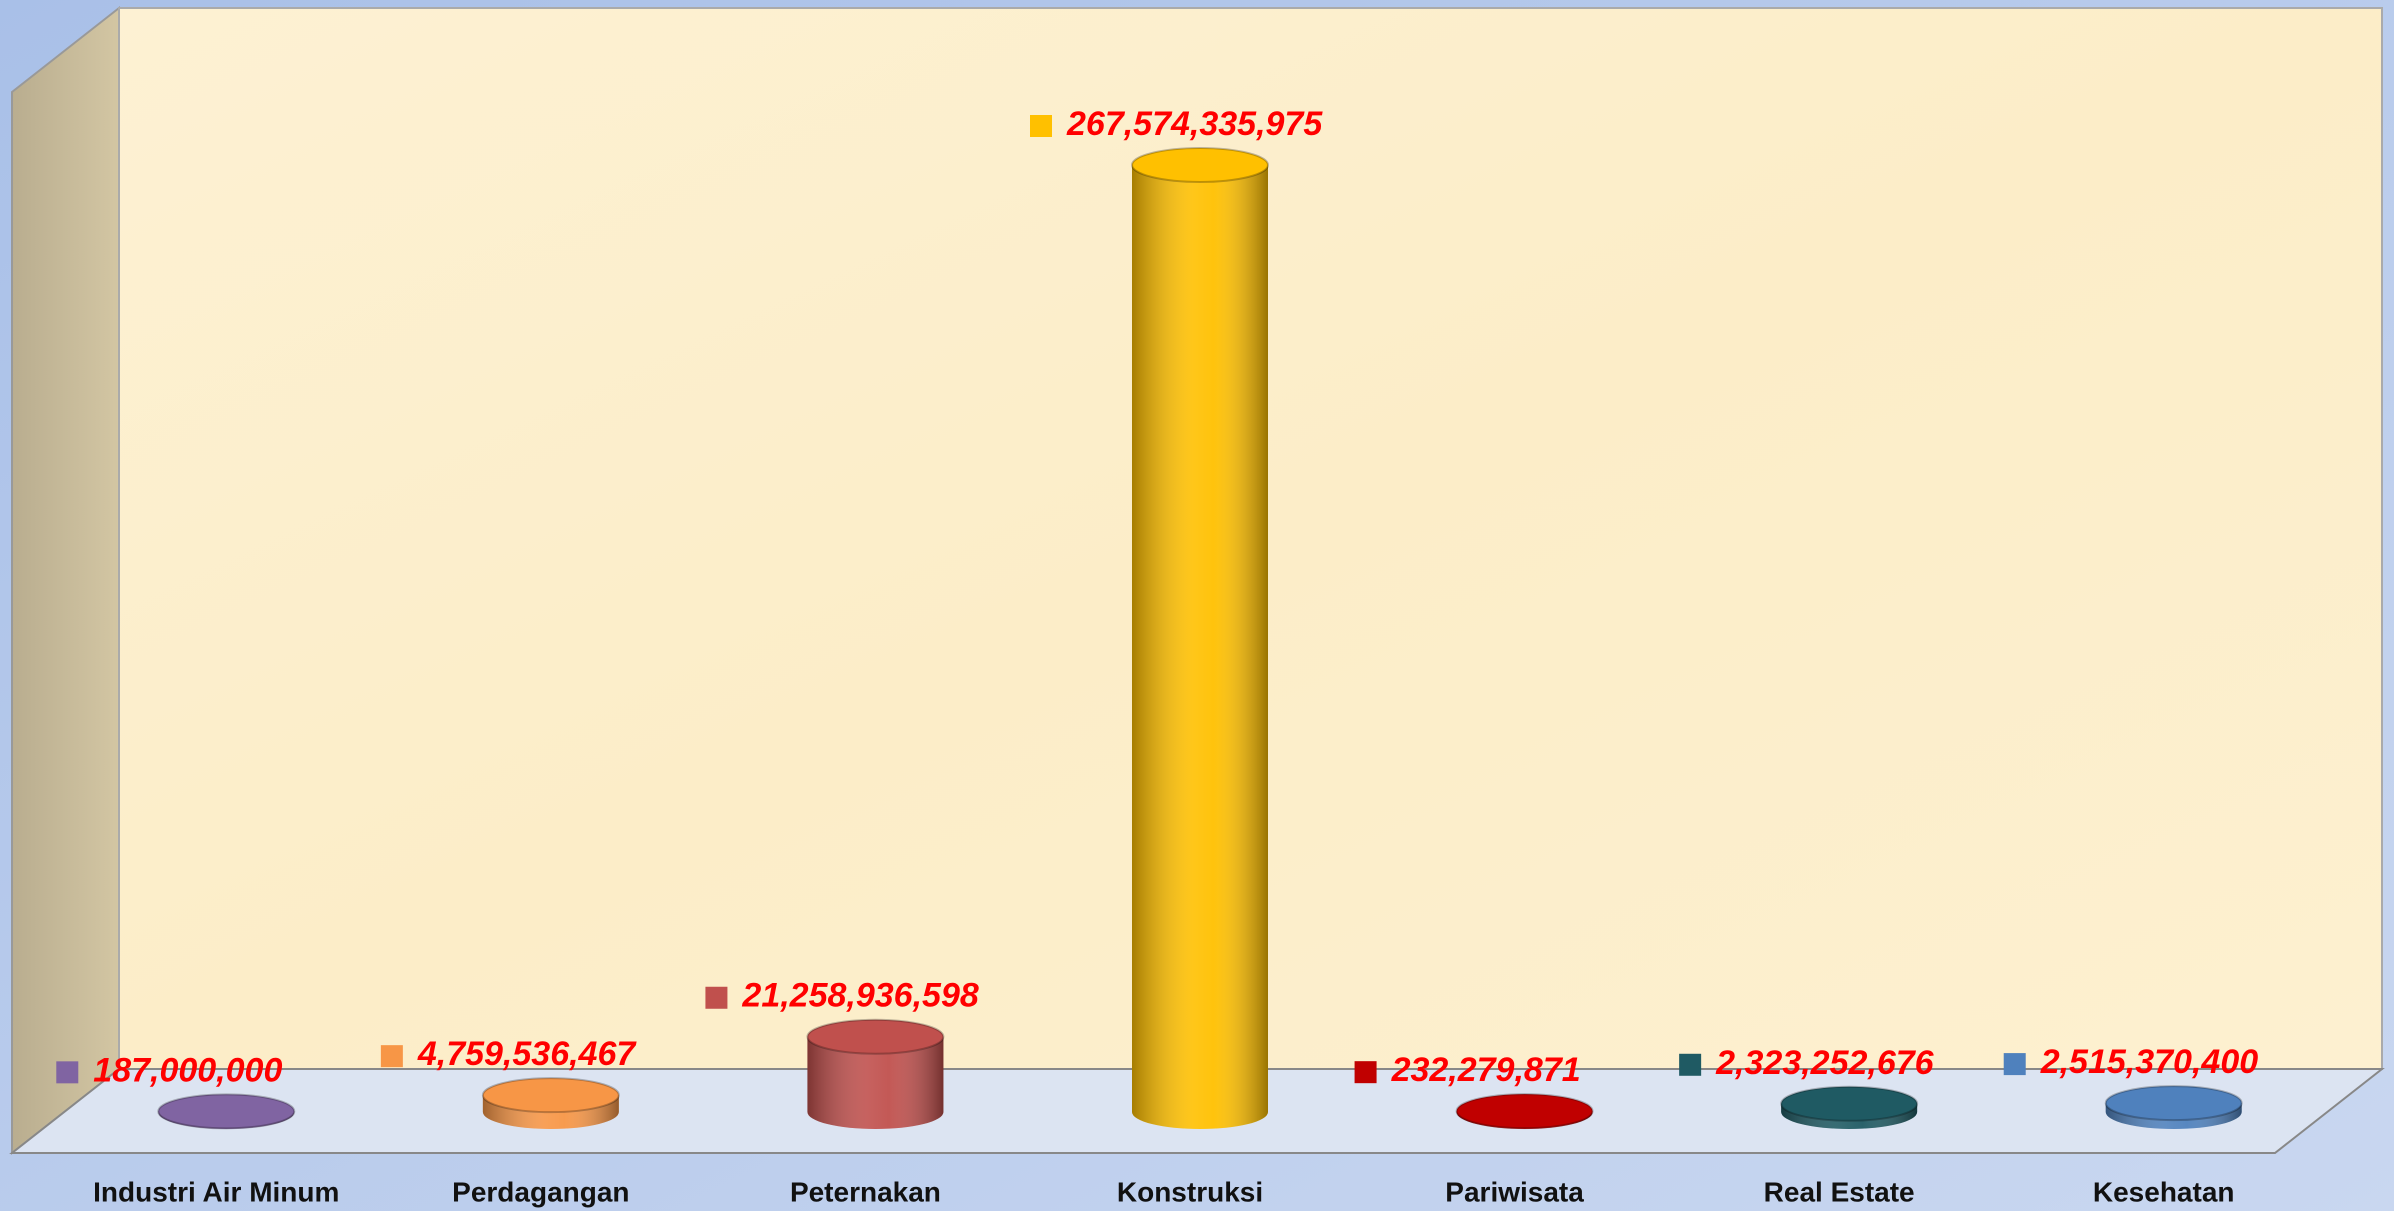 This screenshot has width=2394, height=1211. Describe the element at coordinates (1514, 1191) in the screenshot. I see `category-label: Pariwisata` at that location.